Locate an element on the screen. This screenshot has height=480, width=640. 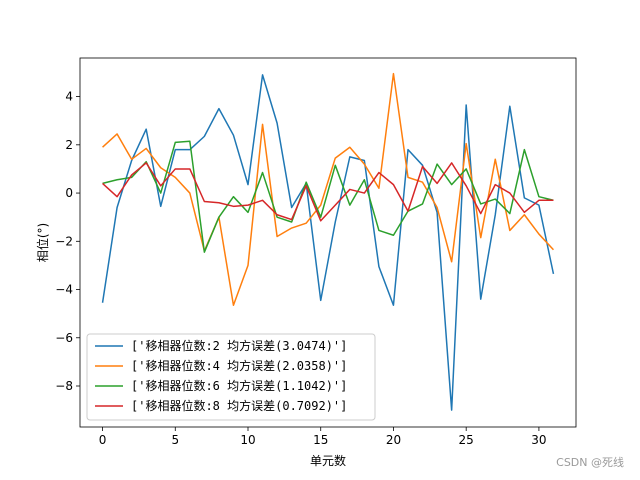
y-tick-label: −4 is located at coordinates (64, 290).